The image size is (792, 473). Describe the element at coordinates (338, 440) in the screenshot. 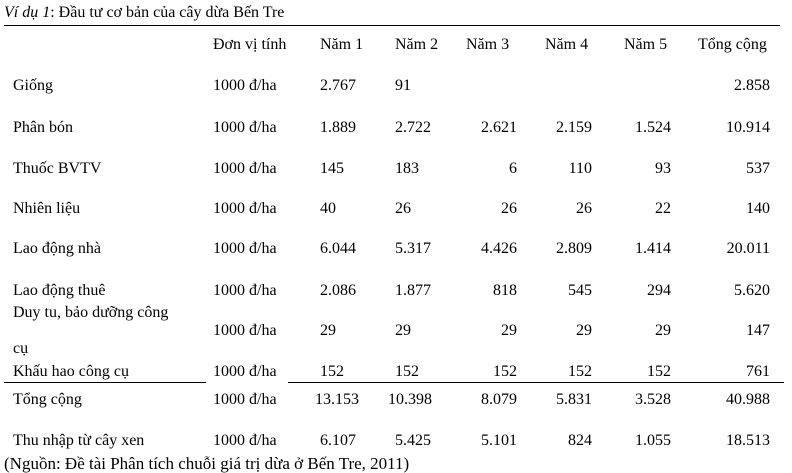

I see `cell-y1: 6.107` at that location.